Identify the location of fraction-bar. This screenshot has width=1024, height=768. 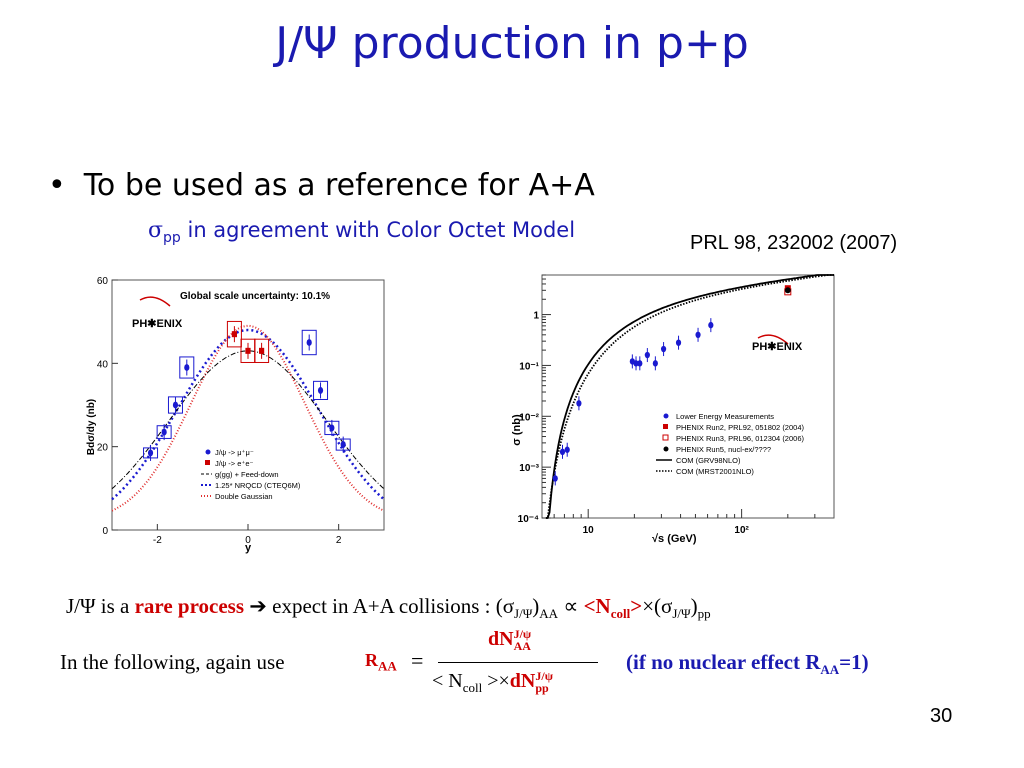
(518, 662).